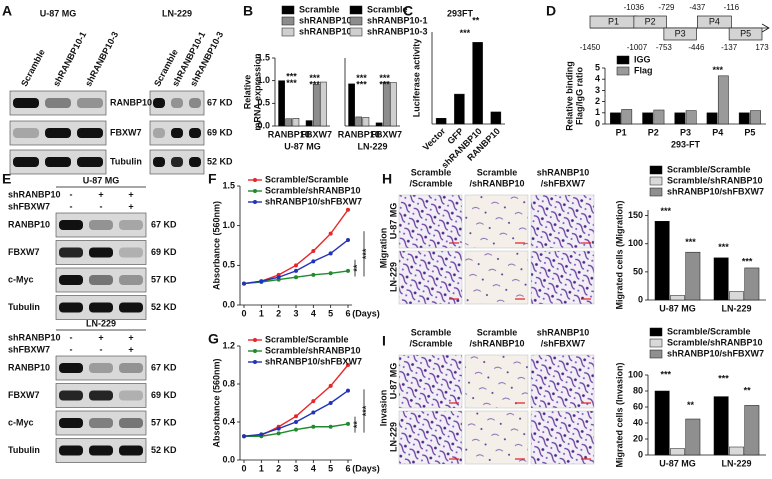 Image resolution: width=772 pixels, height=479 pixels. I want to click on x-tick-label: 1, so click(261, 468).